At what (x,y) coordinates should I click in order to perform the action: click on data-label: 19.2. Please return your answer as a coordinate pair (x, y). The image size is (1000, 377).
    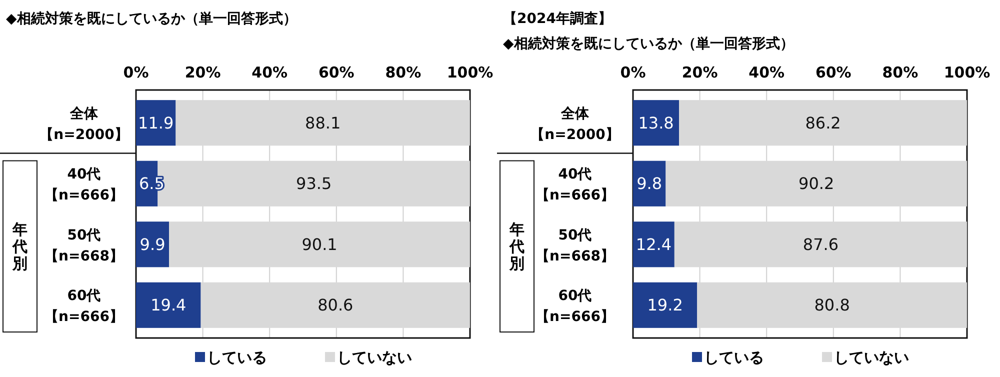
    Looking at the image, I should click on (665, 305).